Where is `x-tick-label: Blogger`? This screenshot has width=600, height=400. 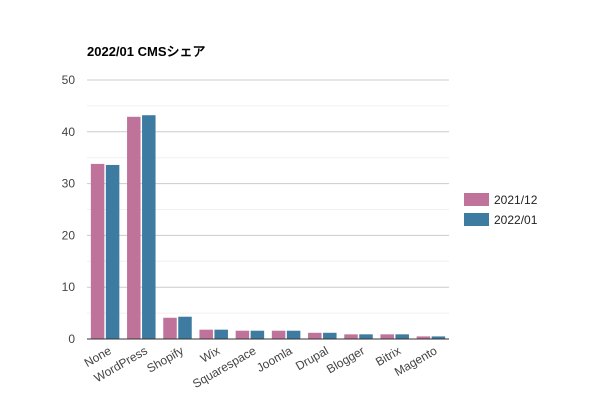 x-tick-label: Blogger is located at coordinates (345, 359).